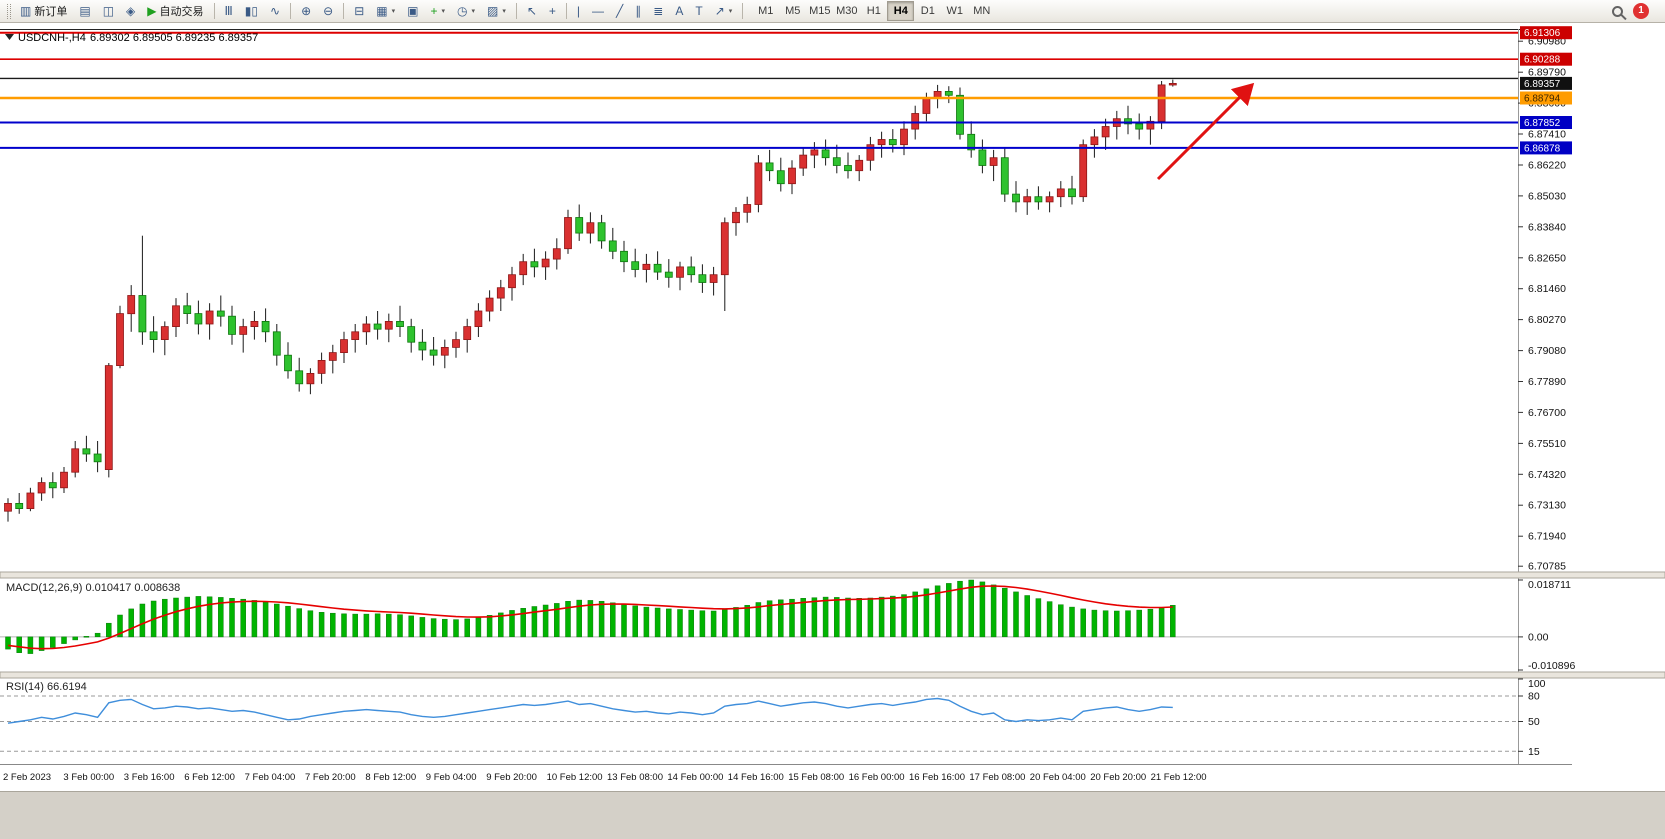 The width and height of the screenshot is (1665, 839). Describe the element at coordinates (901, 11) in the screenshot. I see `timeframe-h4-button: H4` at that location.